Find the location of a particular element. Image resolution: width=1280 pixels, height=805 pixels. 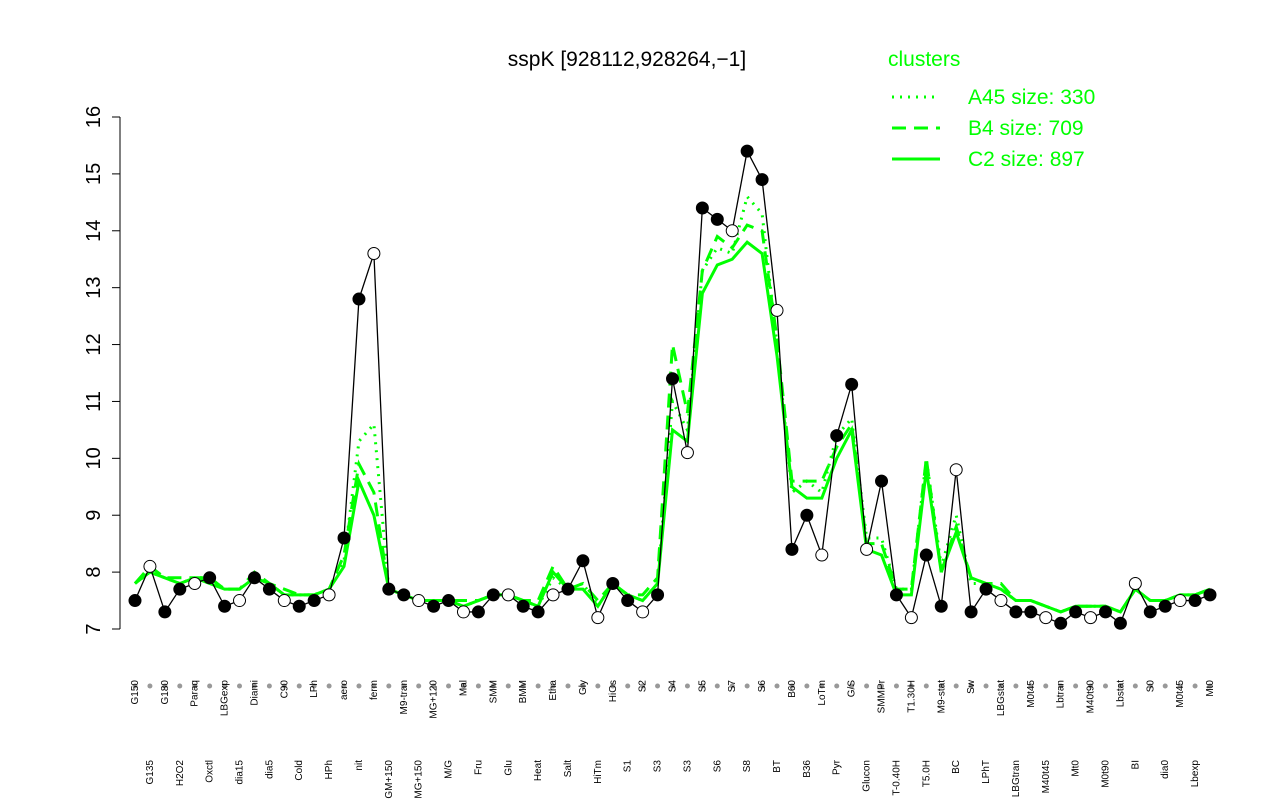

x-tick-label: LBGexp is located at coordinates (225, 698).